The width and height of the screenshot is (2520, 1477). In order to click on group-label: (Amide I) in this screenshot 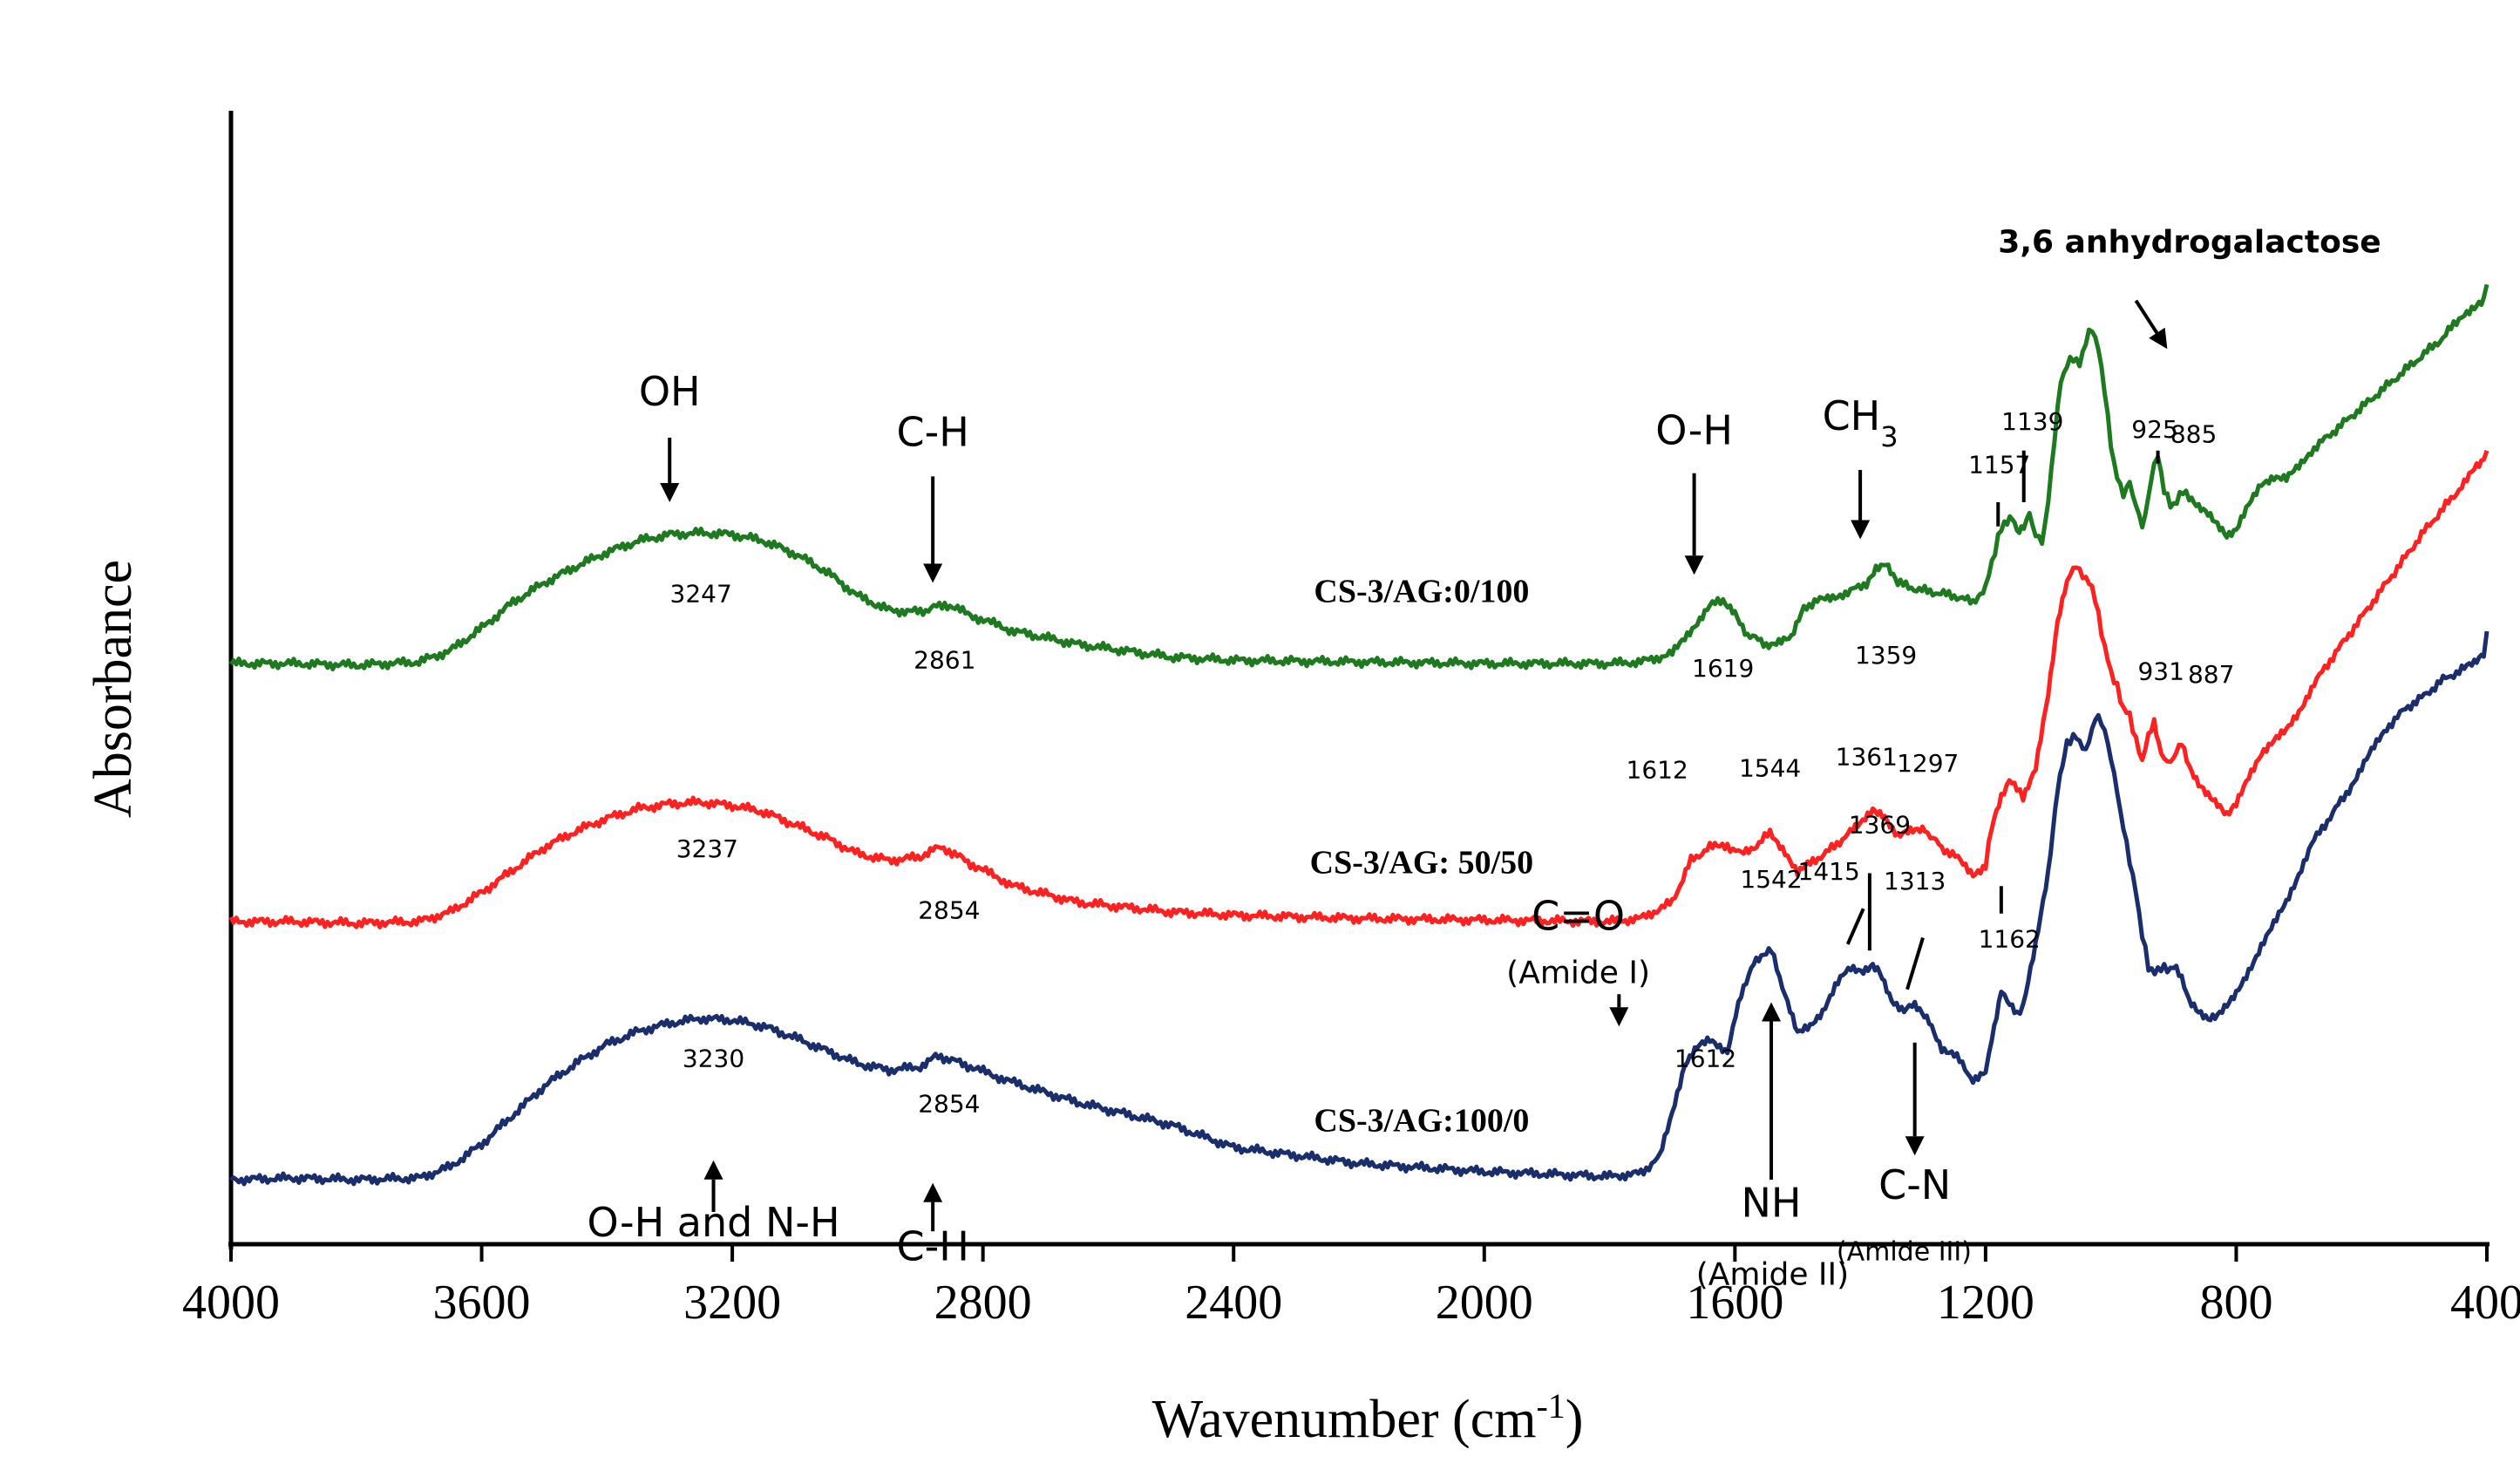, I will do `click(1578, 973)`.